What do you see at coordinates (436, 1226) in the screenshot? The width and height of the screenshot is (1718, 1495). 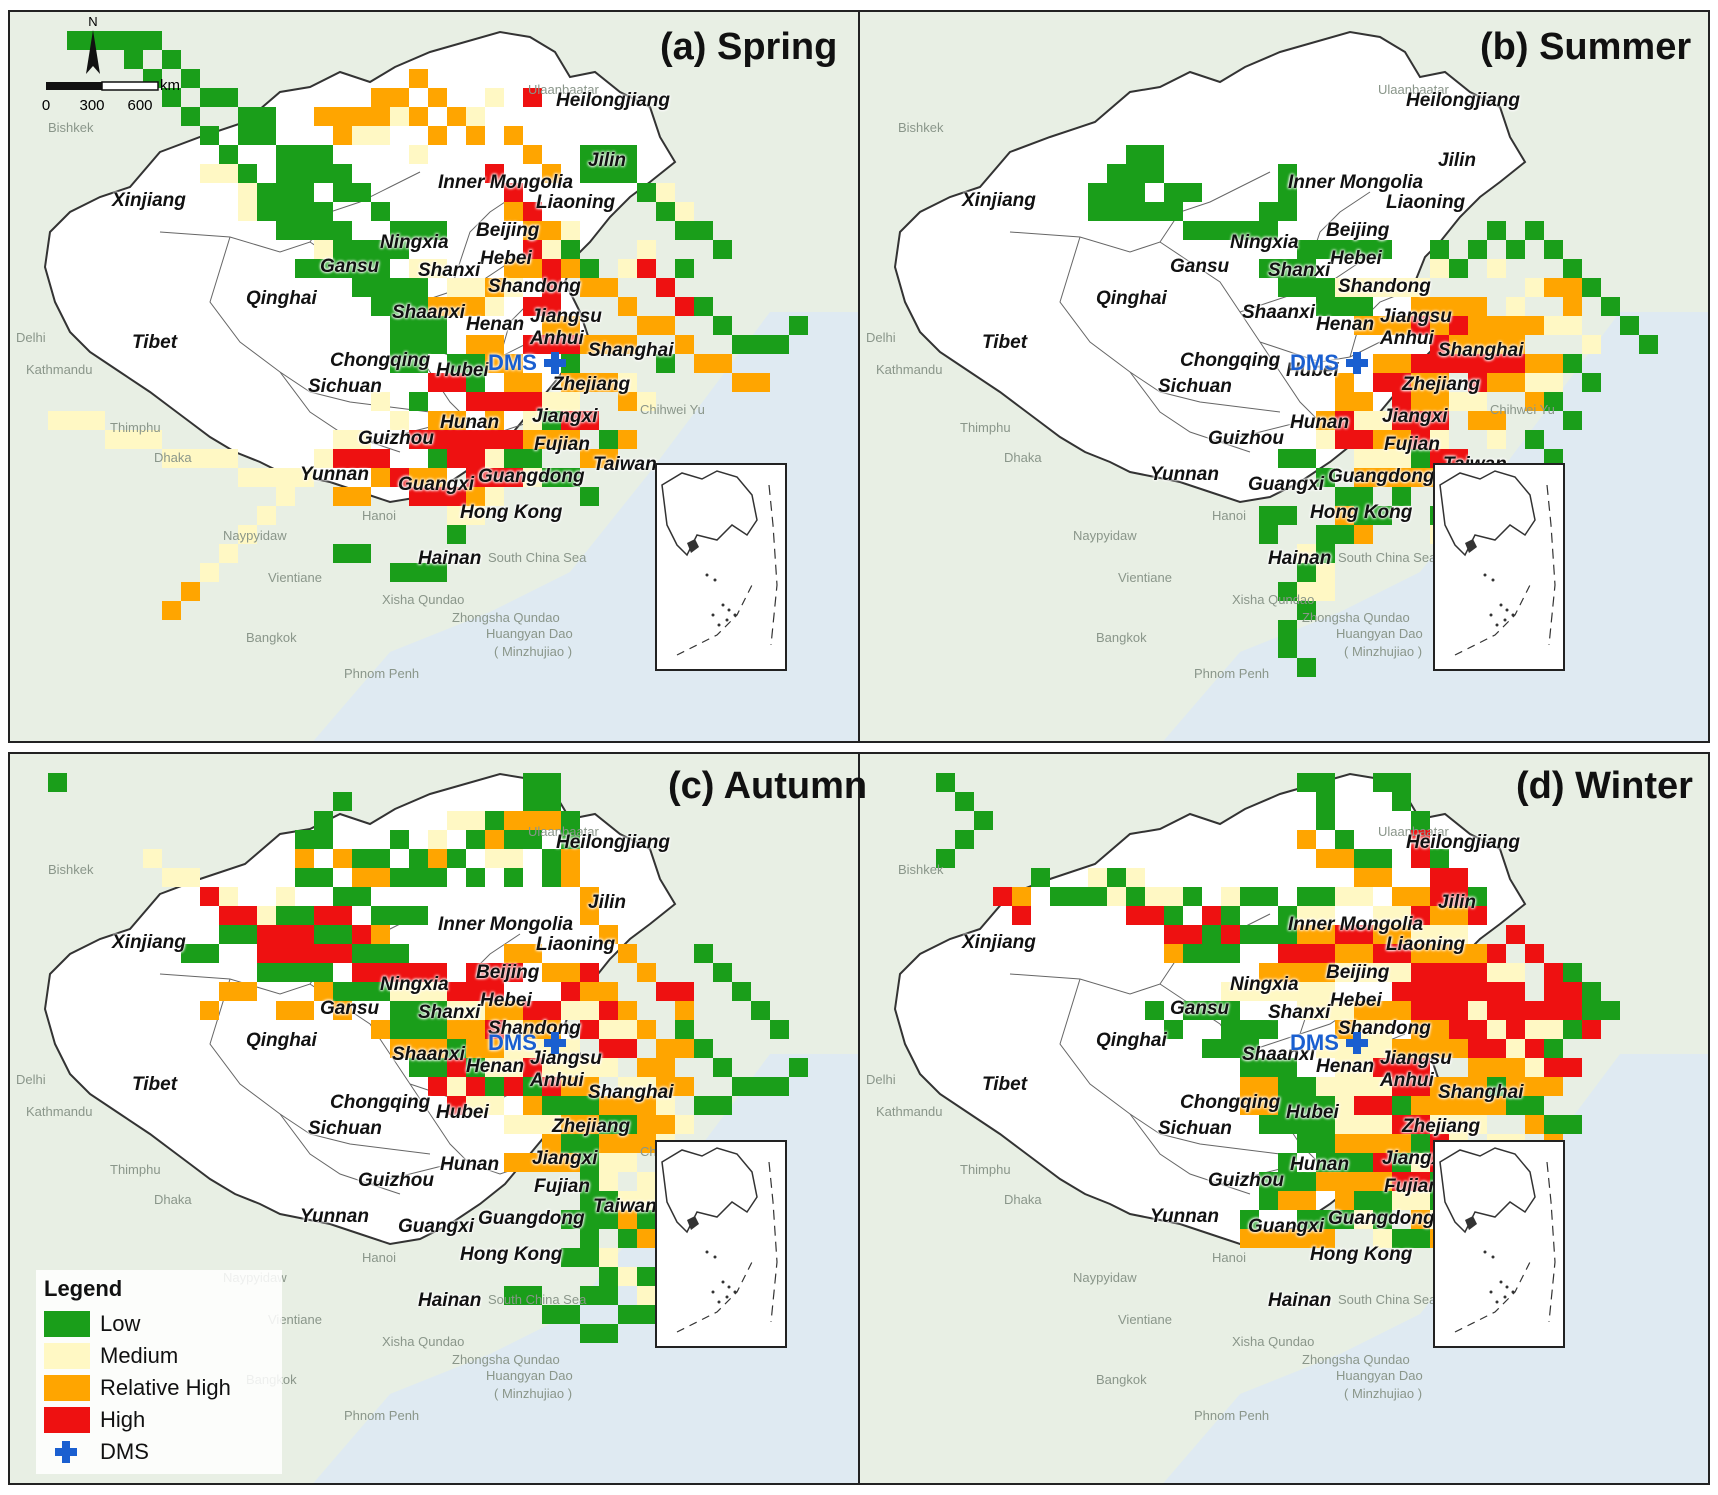 I see `province-label: Guangxi` at bounding box center [436, 1226].